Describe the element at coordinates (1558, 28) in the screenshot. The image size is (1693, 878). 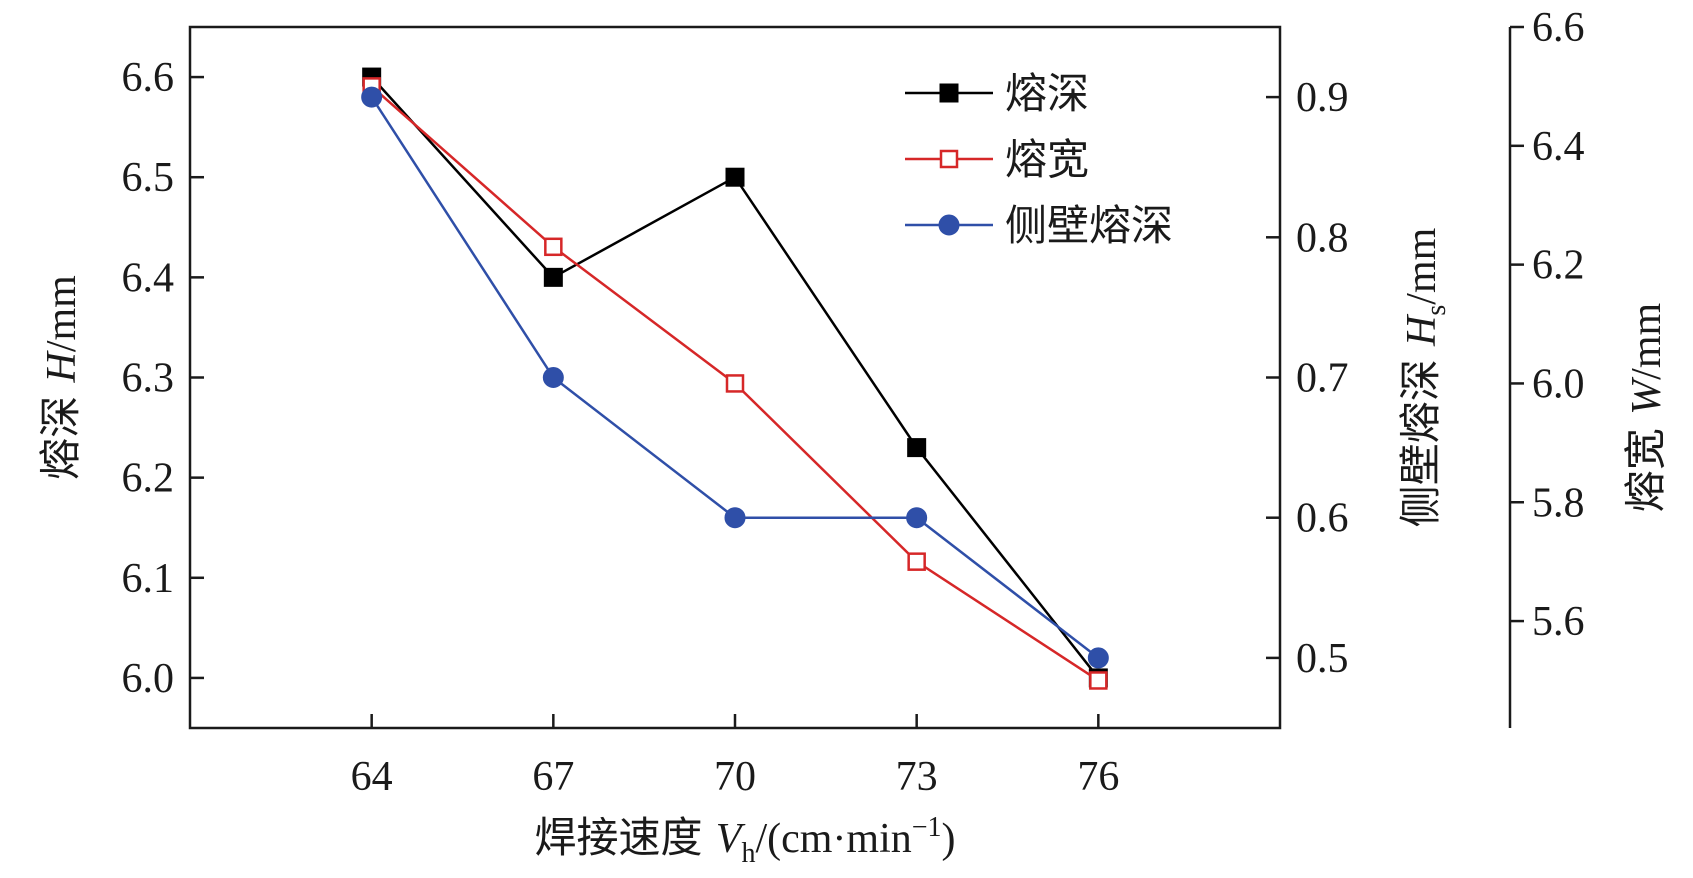
I see `right2-tick-label: 6.6` at that location.